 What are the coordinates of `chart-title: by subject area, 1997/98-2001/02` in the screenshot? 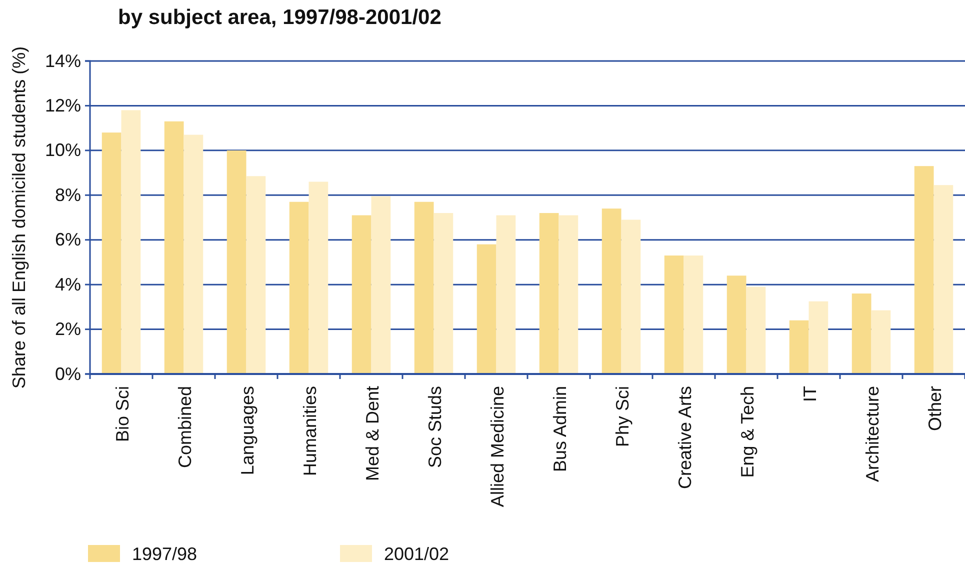 It's located at (280, 17).